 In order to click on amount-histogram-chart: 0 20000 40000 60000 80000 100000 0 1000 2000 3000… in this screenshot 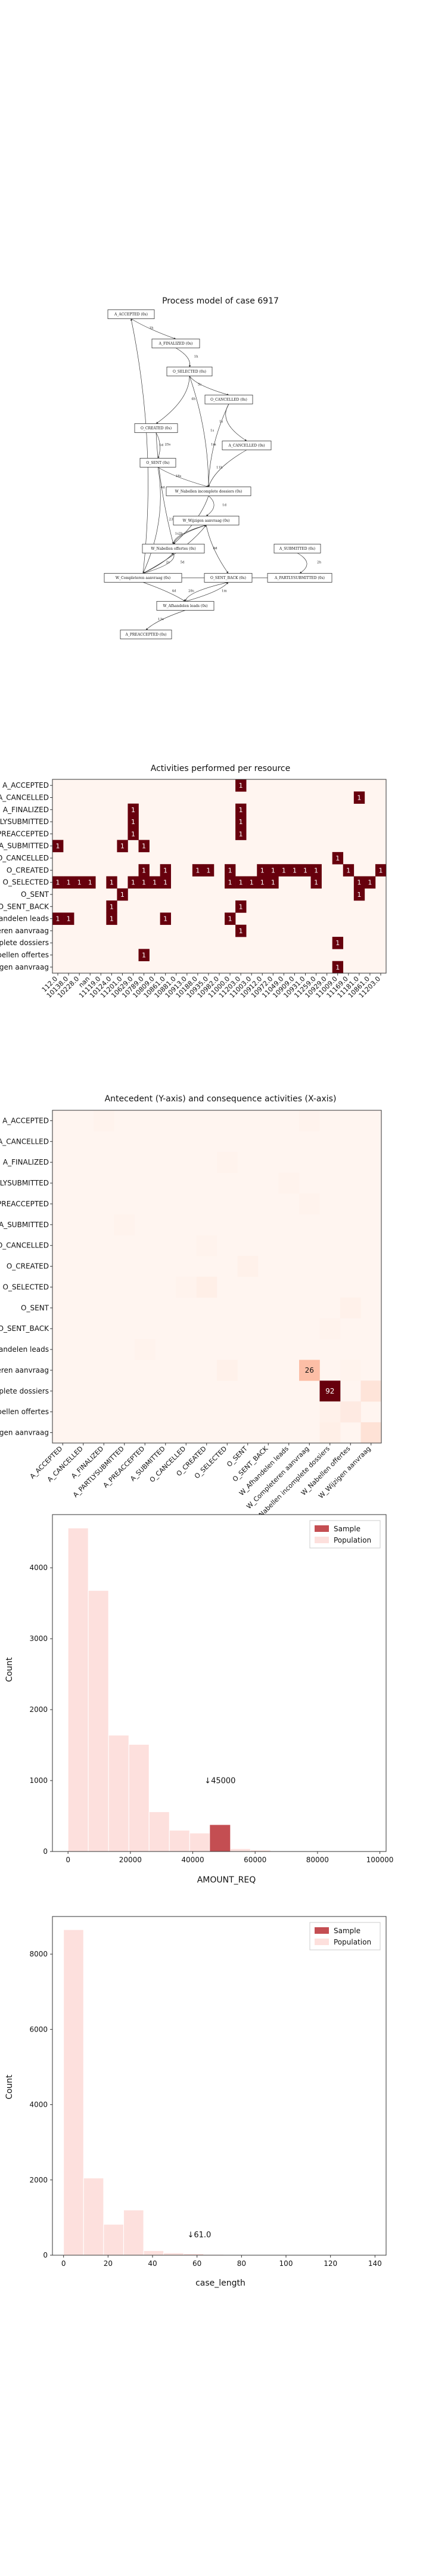, I will do `click(199, 1700)`.